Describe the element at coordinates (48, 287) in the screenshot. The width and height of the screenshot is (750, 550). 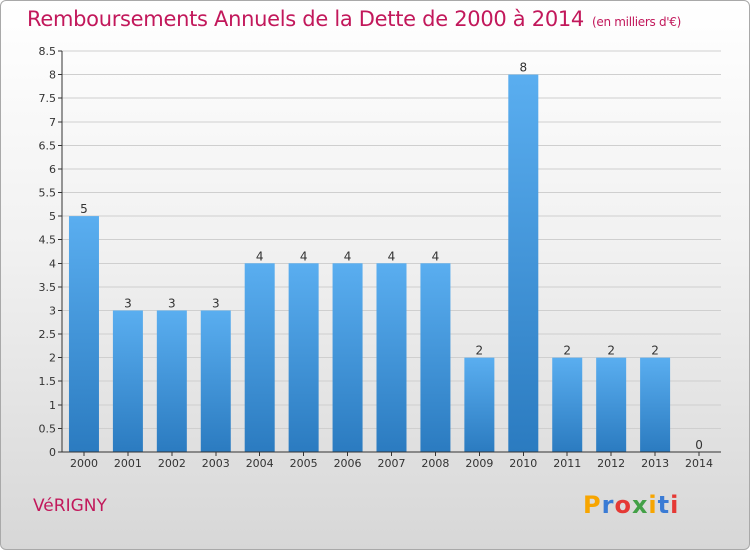
I see `y-tick-label: 3.5` at that location.